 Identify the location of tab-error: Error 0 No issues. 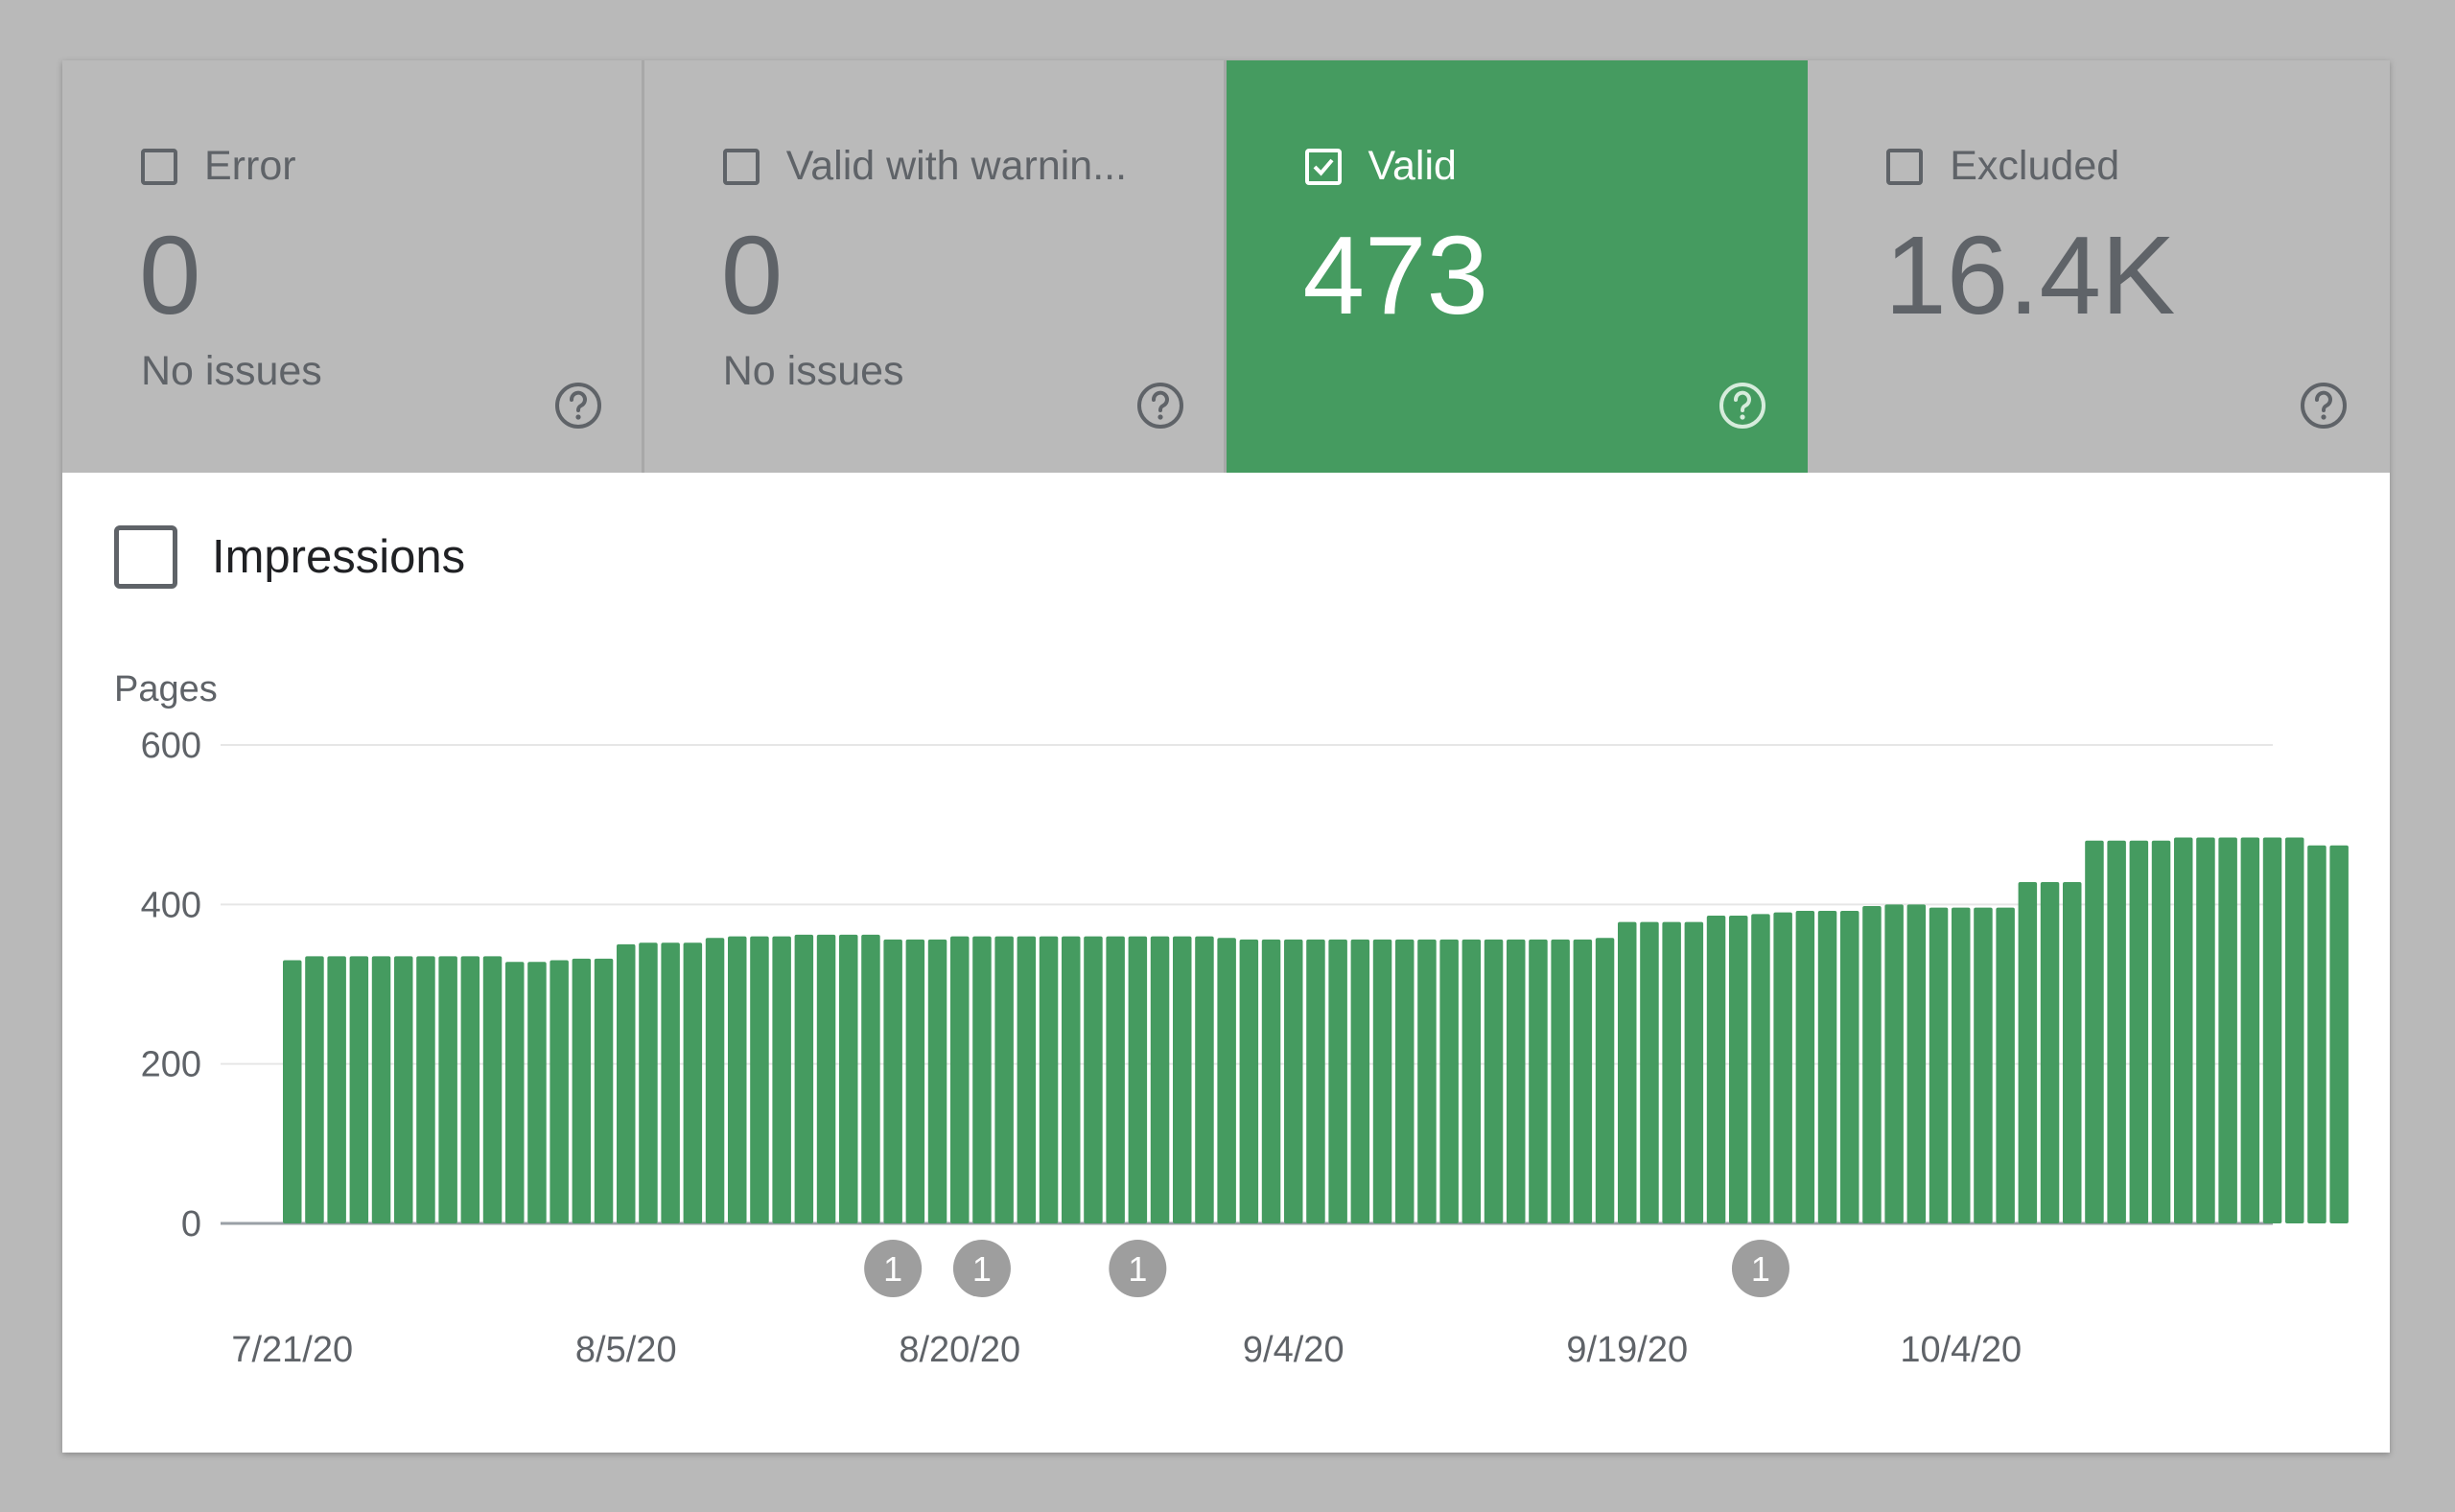
(353, 266).